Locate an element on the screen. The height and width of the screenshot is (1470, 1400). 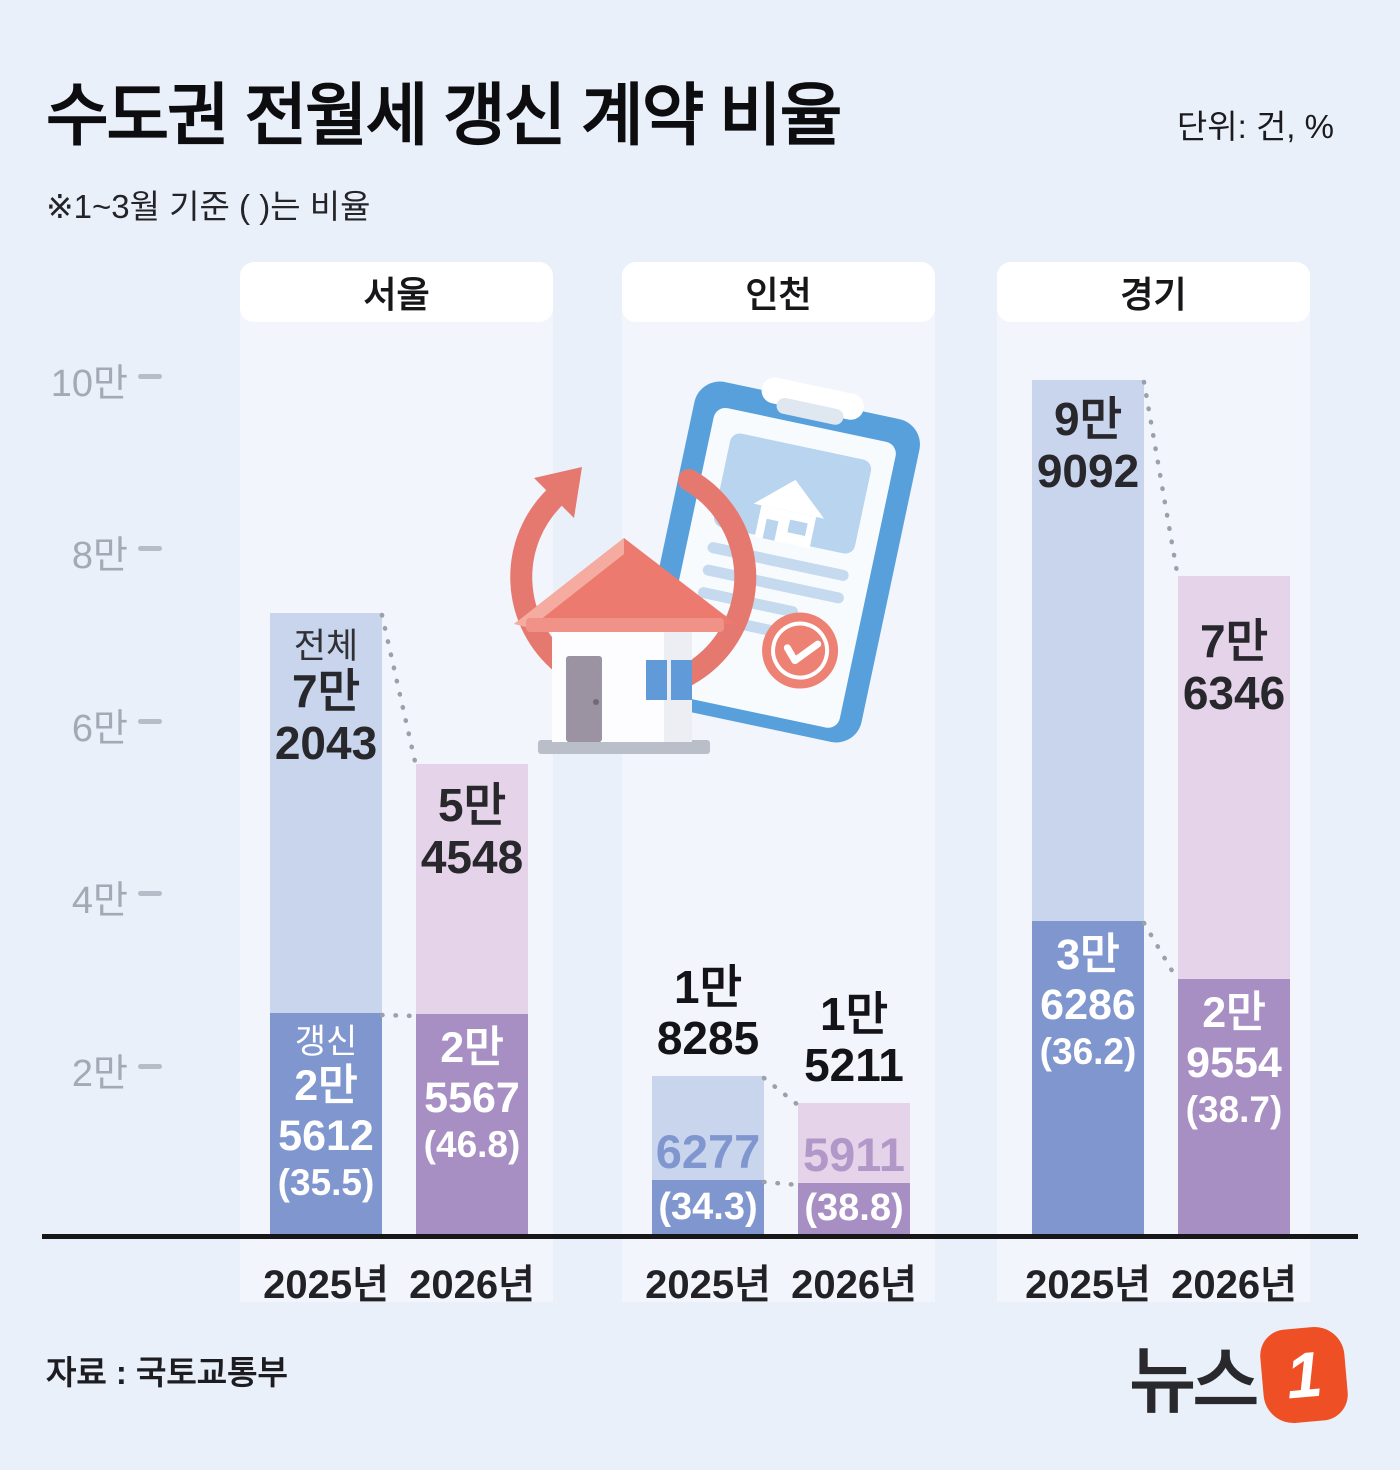
news1-logo-badge: 1 is located at coordinates (1304, 1374).